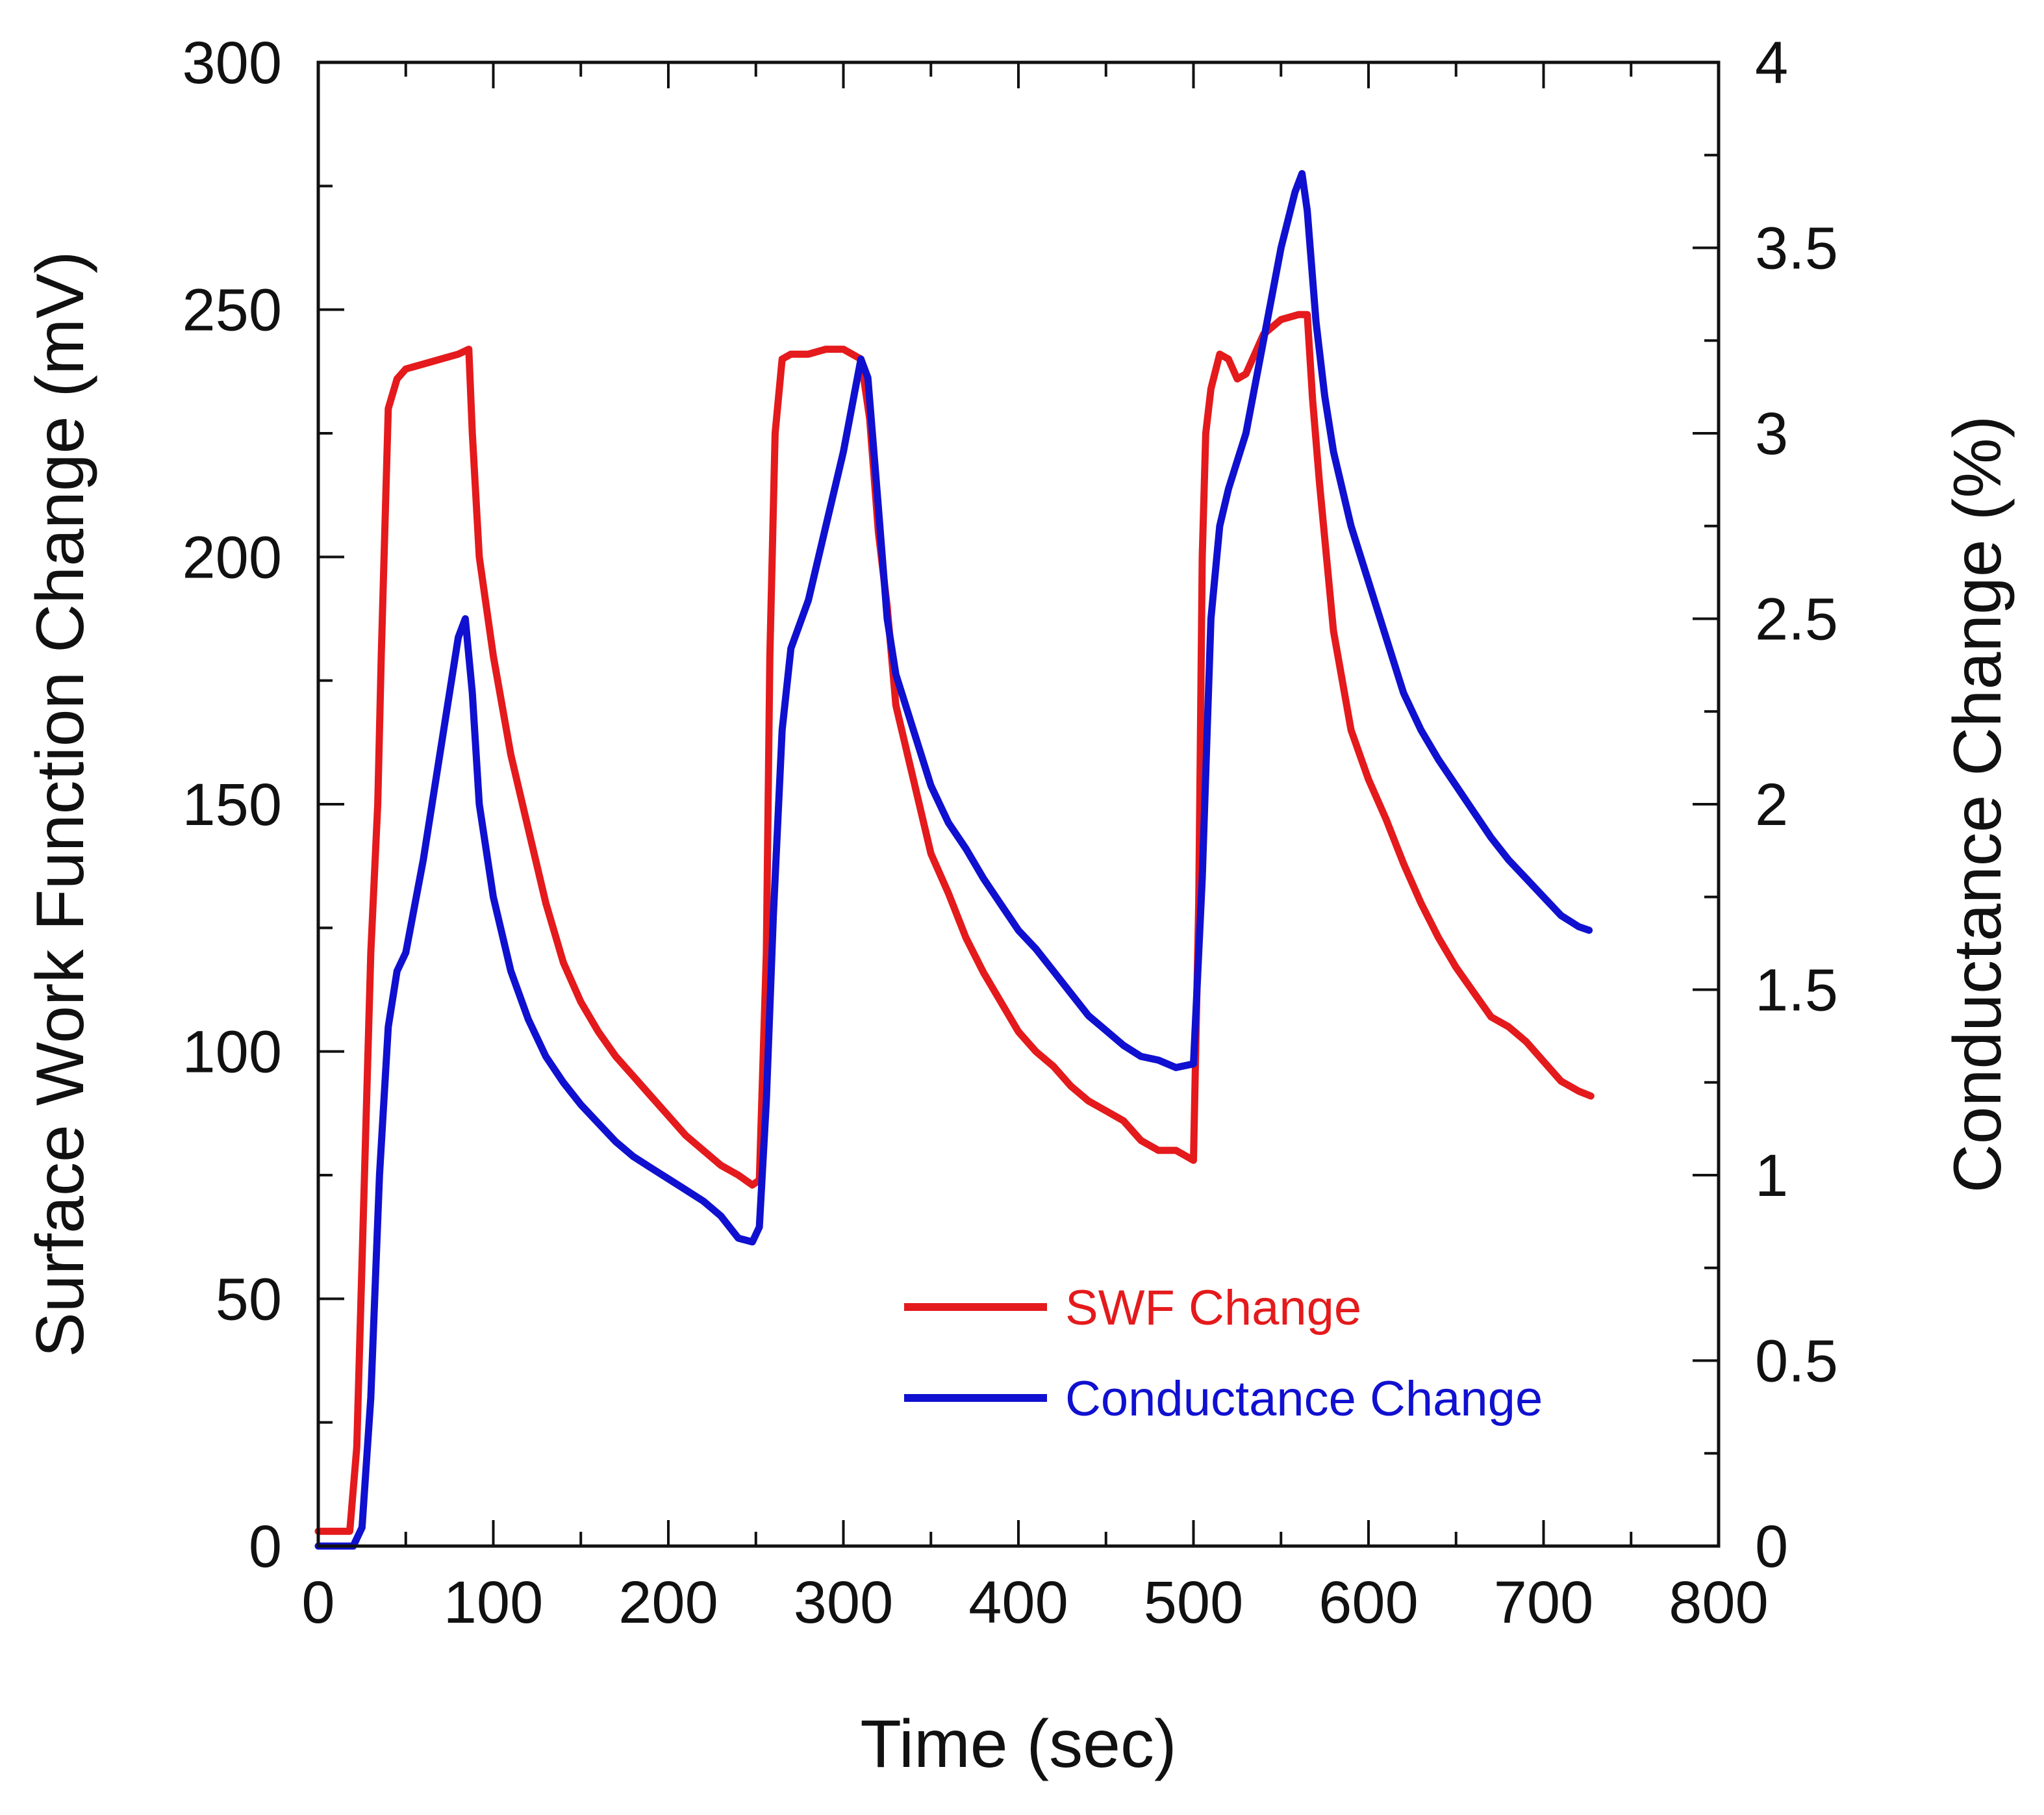 The width and height of the screenshot is (2044, 1815). What do you see at coordinates (1796, 620) in the screenshot?
I see `y-right-tick-label: 2.5` at bounding box center [1796, 620].